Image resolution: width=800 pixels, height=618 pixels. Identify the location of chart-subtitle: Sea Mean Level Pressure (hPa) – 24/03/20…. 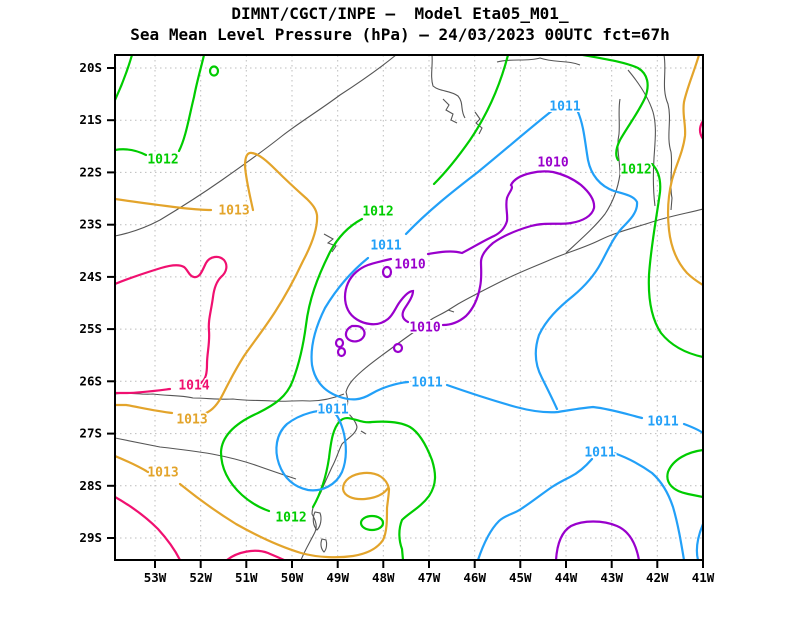
(400, 34).